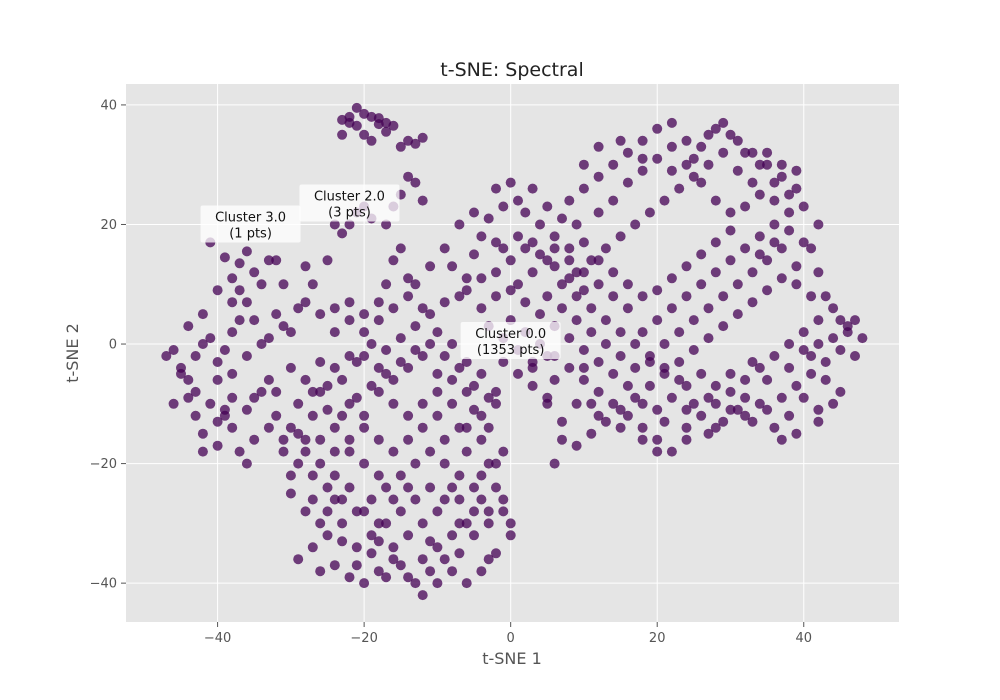 This screenshot has height=700, width=1000. I want to click on y-tick-label: 0, so click(113, 345).